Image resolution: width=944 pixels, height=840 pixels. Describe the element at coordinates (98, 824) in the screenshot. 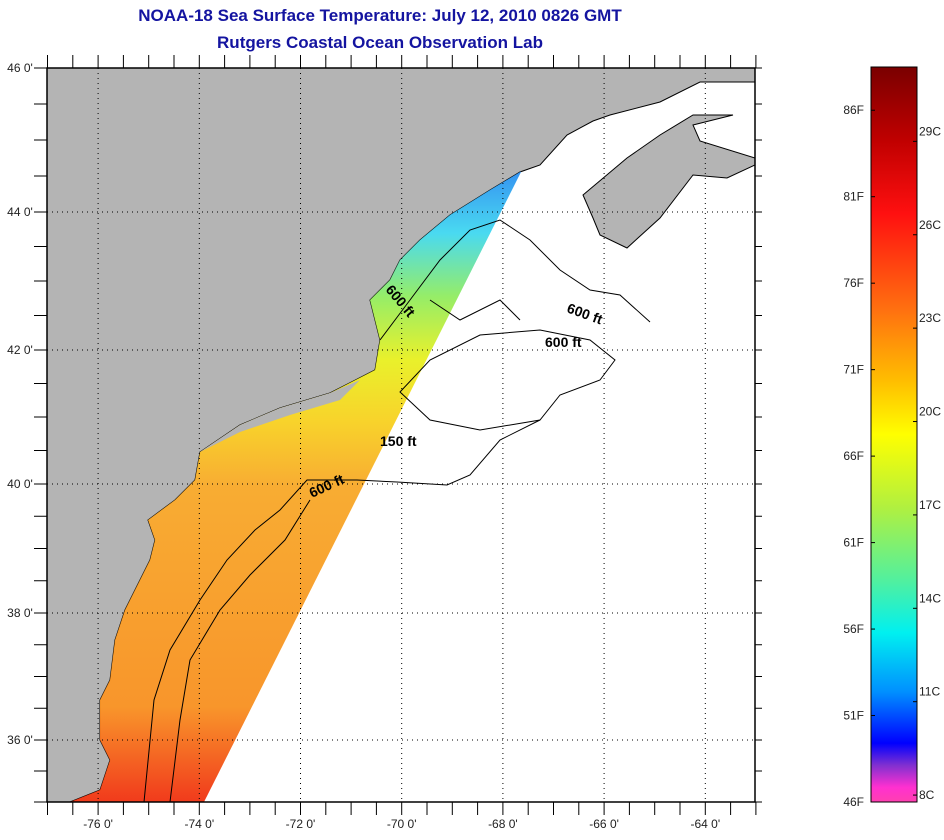

I see `lon-tick-label: -76 0'` at that location.